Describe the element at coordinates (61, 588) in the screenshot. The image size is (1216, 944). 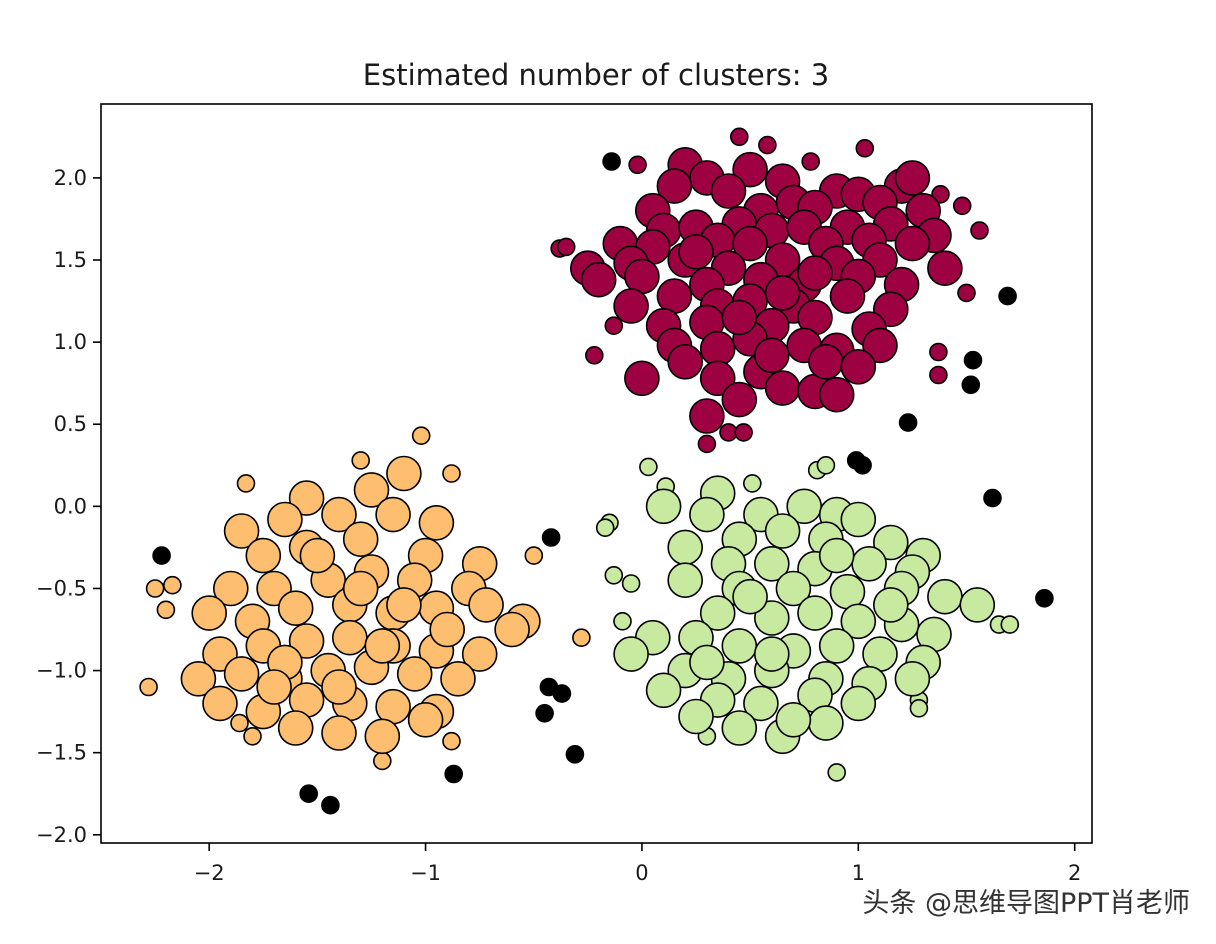
I see `y-tick-label: −0.5` at that location.